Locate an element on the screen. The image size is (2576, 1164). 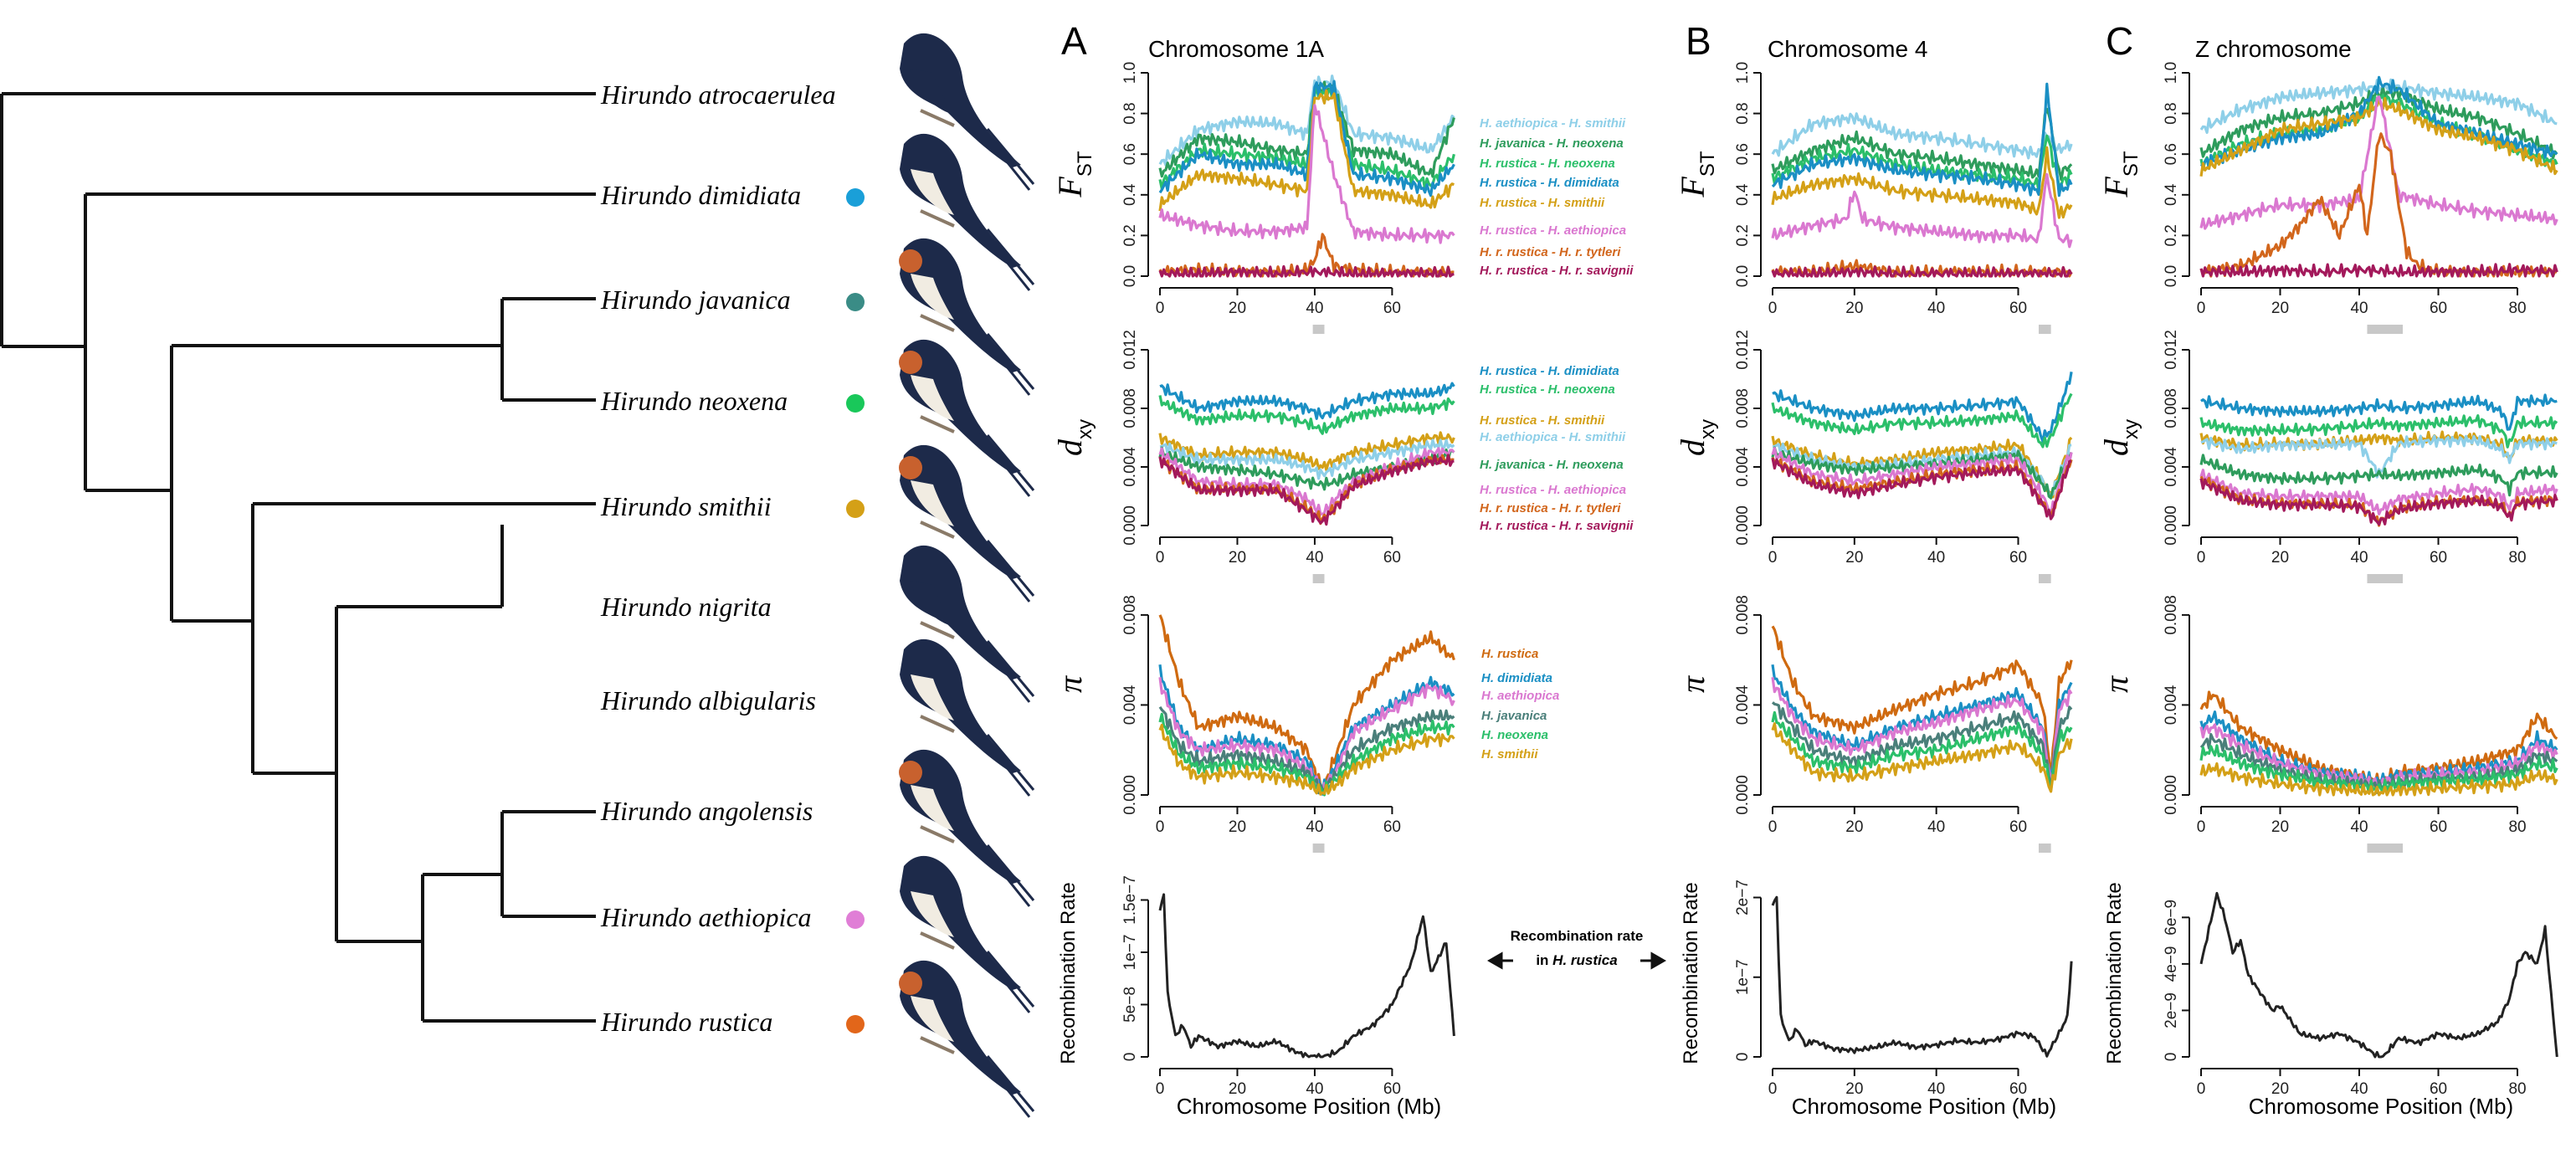
legend-entry: H. aethiopica - H. smithii is located at coordinates (1553, 123).